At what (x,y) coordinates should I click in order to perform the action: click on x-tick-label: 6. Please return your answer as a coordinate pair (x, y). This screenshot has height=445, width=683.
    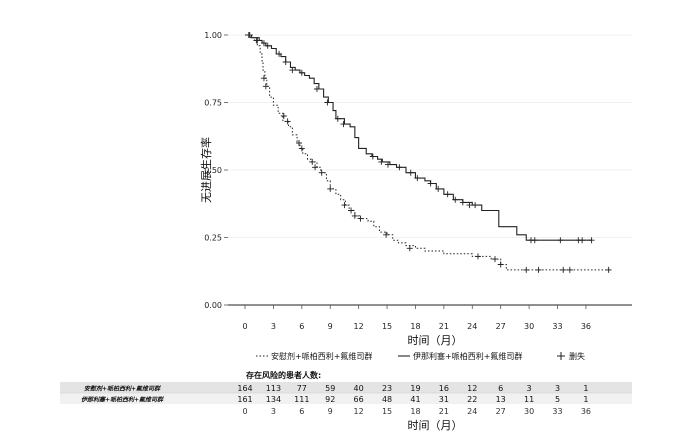
    Looking at the image, I should click on (301, 326).